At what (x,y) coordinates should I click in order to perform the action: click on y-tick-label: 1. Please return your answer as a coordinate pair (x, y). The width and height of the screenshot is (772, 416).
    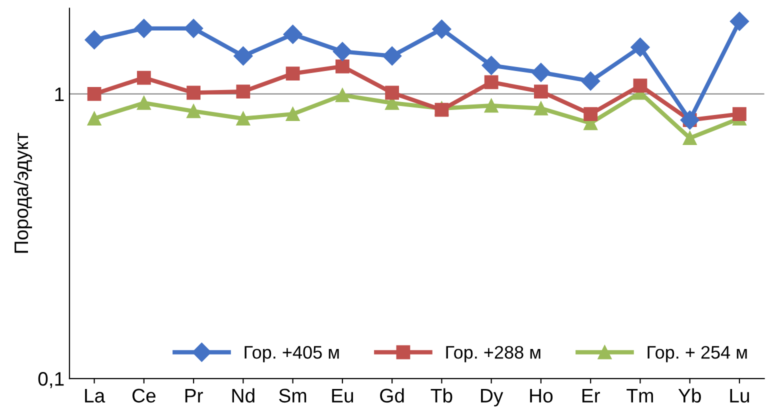
    Looking at the image, I should click on (59, 95).